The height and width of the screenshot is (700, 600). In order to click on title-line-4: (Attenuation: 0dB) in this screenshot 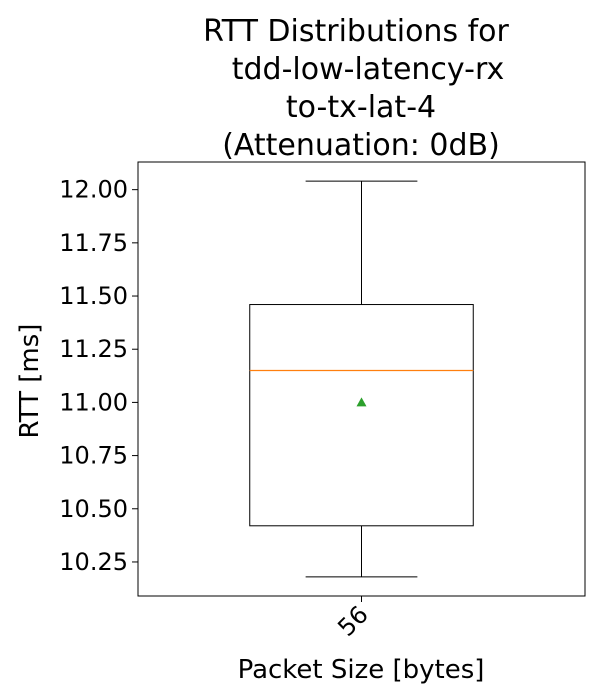, I will do `click(361, 145)`.